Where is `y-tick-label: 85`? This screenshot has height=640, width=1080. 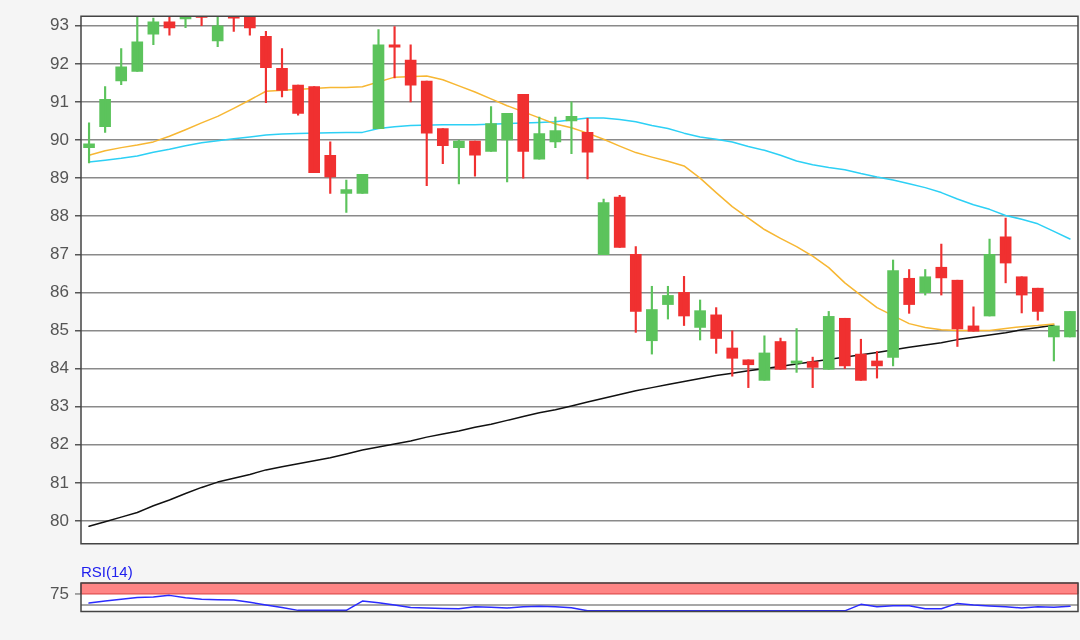
y-tick-label: 85 is located at coordinates (59, 330).